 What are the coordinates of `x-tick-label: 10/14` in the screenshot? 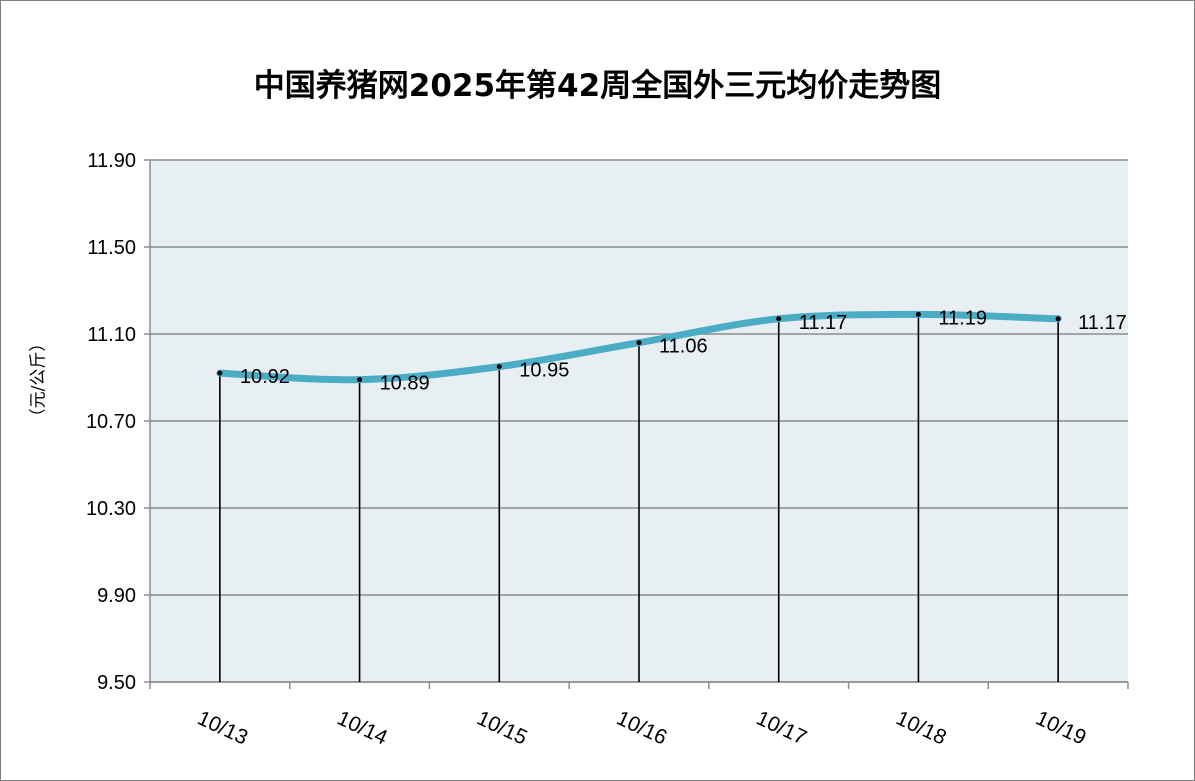 It's located at (363, 728).